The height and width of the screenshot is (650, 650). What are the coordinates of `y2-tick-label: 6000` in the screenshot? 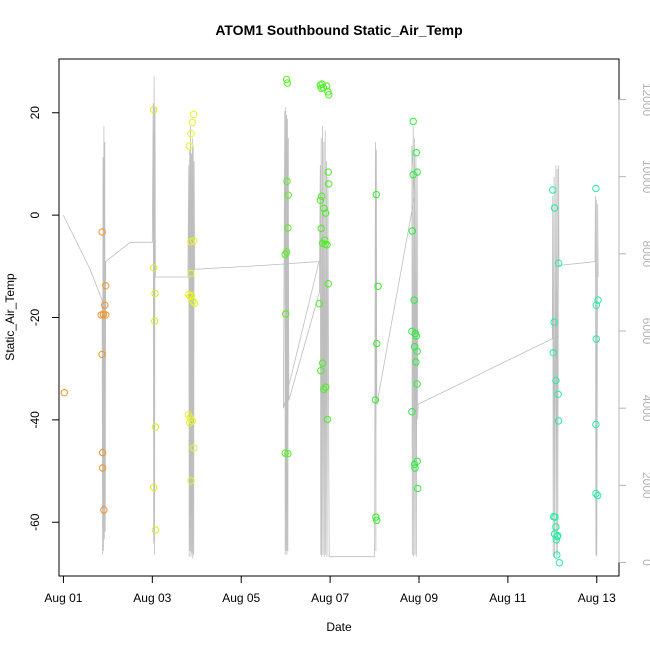 It's located at (645, 331).